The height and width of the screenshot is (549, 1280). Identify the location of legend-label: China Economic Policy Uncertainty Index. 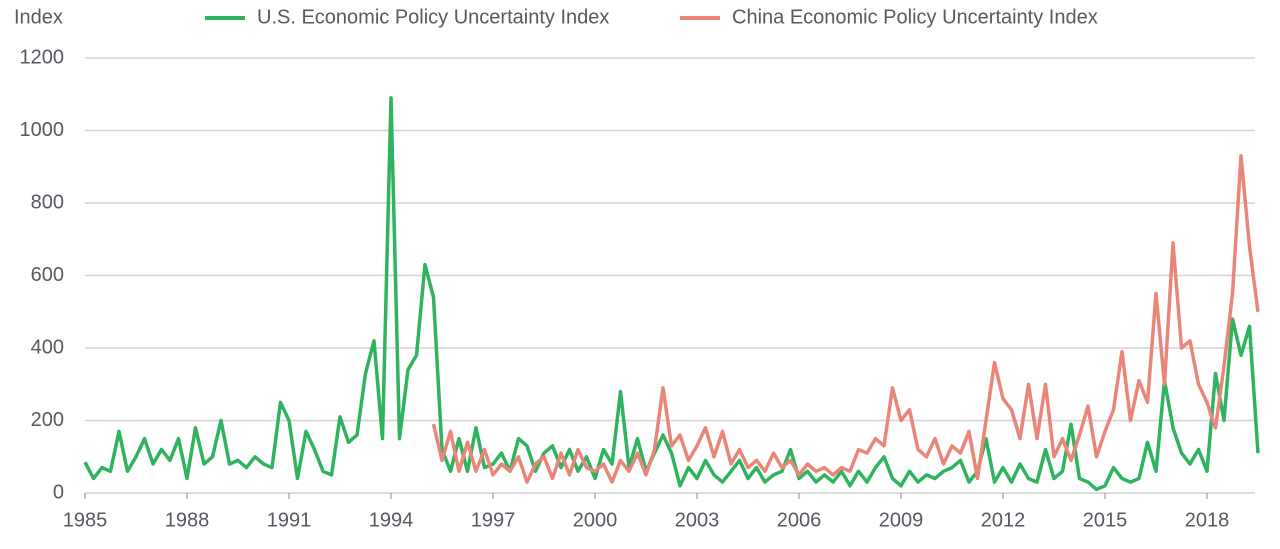
(915, 17).